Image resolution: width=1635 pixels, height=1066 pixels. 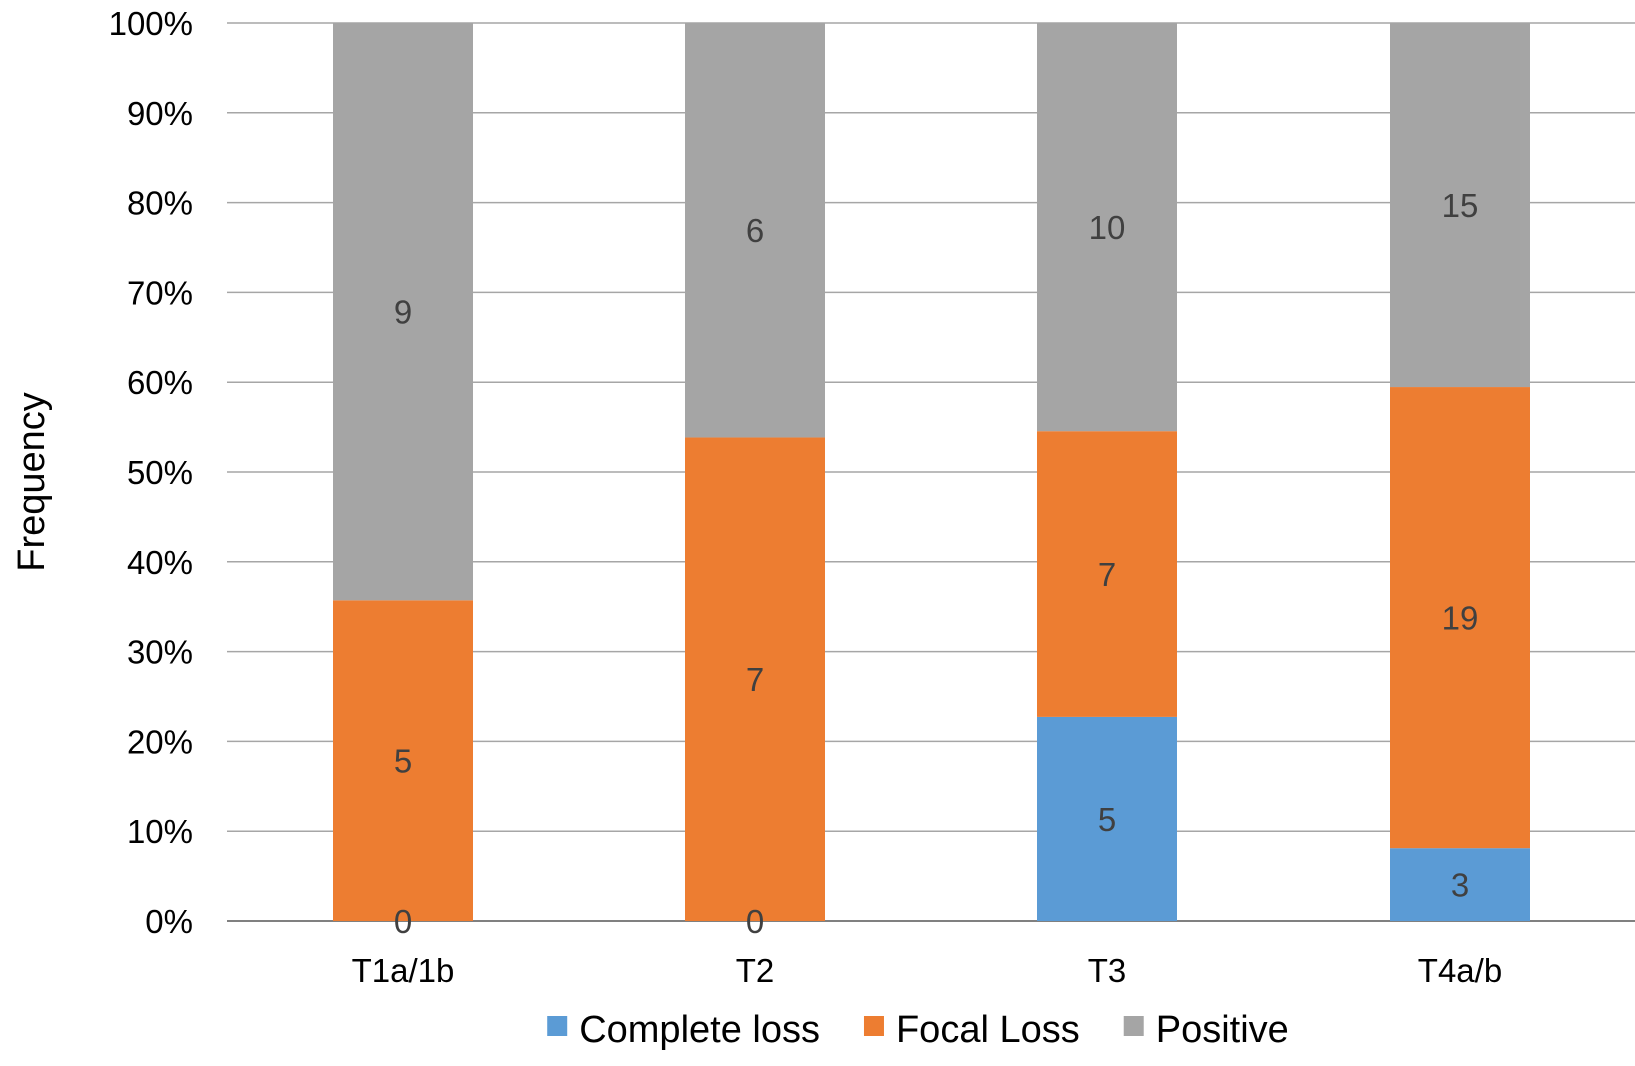 I want to click on data-label-positive: 9, so click(x=403, y=312).